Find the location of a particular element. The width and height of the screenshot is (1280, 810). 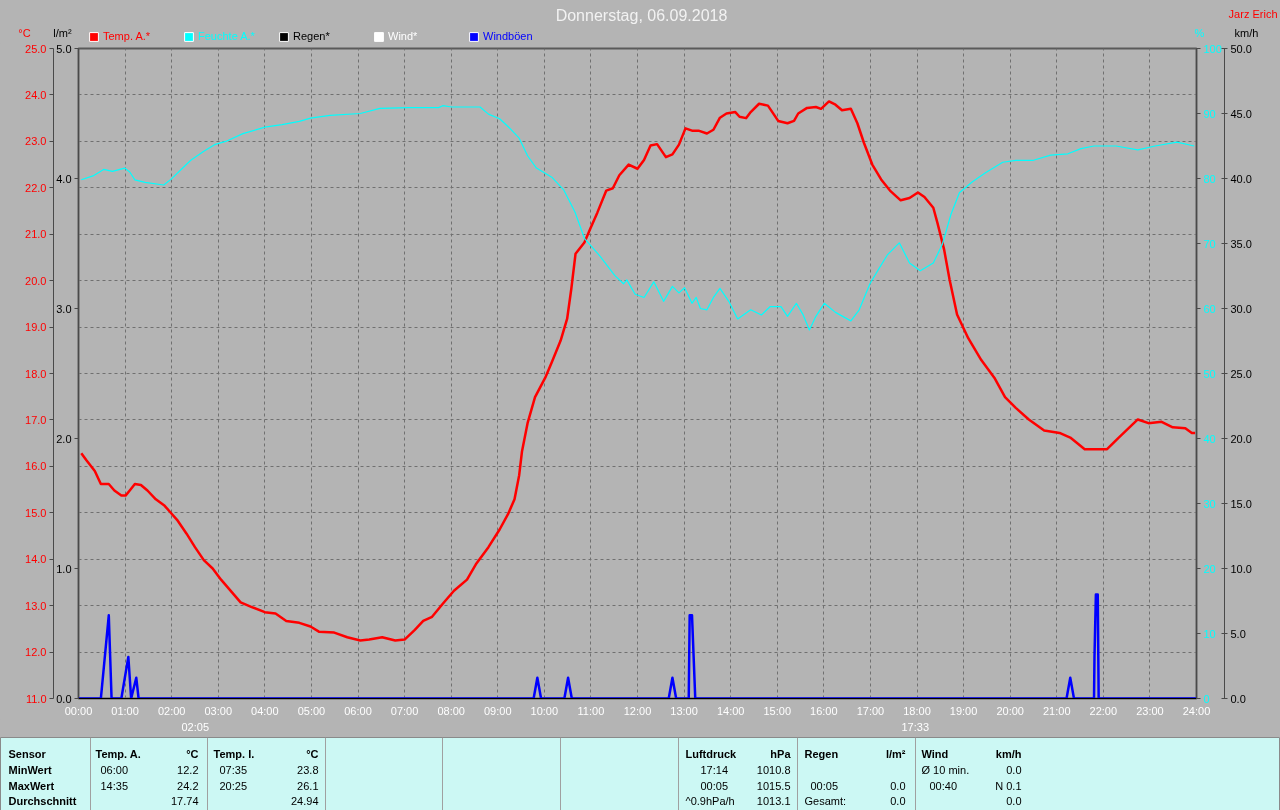

y2-tick-label: 50 is located at coordinates (1209, 373).